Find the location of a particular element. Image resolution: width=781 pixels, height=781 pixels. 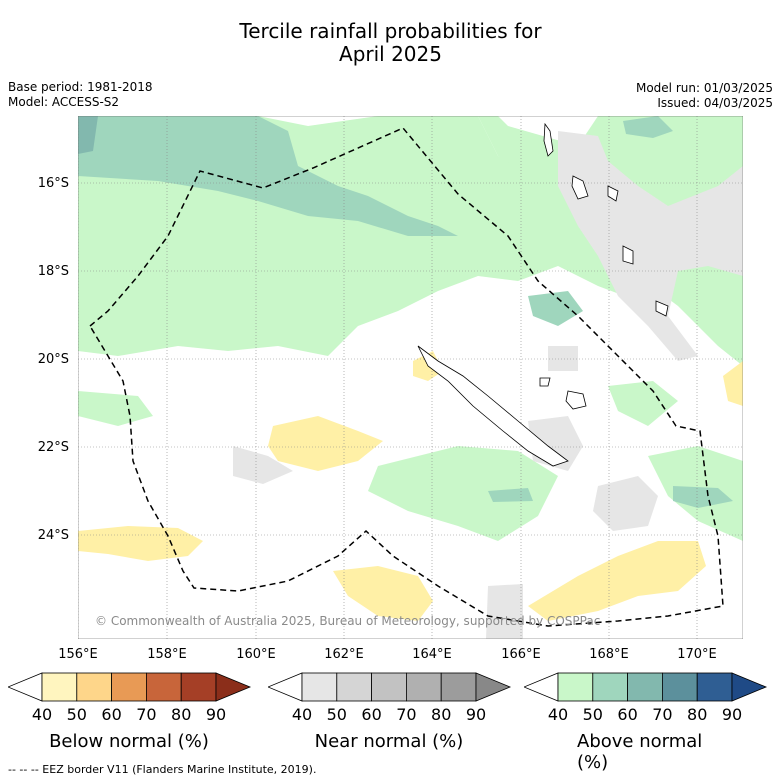

lon-label-158e: 158°E is located at coordinates (167, 654).